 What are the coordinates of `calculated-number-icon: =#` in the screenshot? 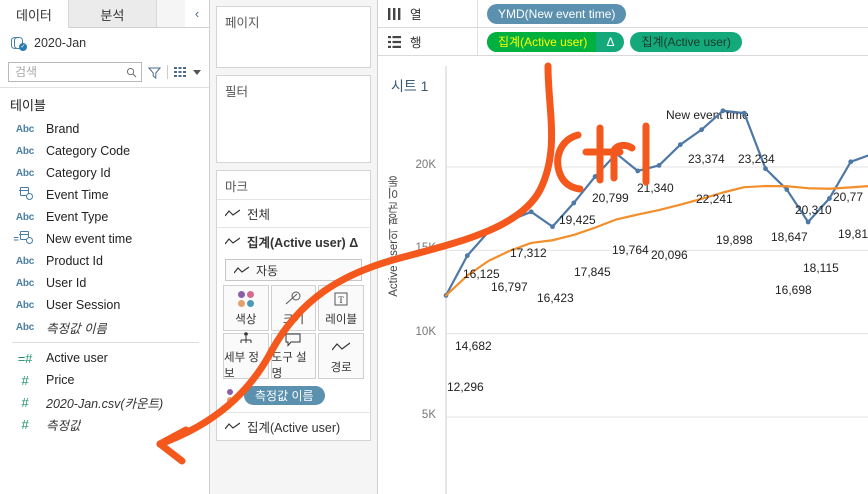 It's located at (25, 358).